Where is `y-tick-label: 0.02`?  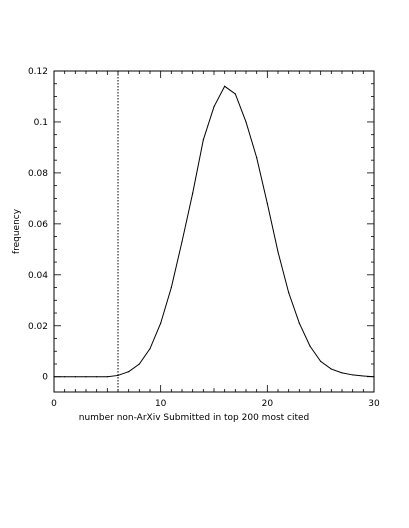 y-tick-label: 0.02 is located at coordinates (38, 327).